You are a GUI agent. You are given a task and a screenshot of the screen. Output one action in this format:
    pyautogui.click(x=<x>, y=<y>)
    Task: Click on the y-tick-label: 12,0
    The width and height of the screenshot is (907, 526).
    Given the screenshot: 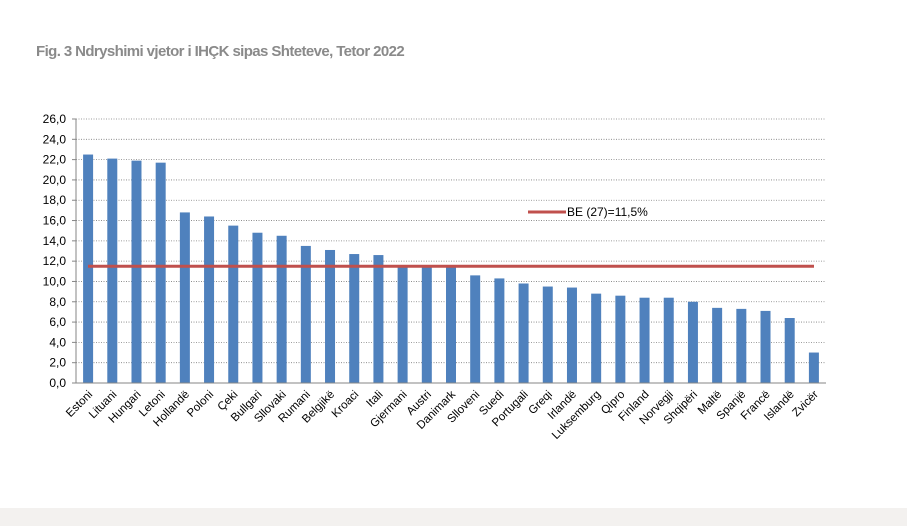 What is the action you would take?
    pyautogui.click(x=55, y=261)
    